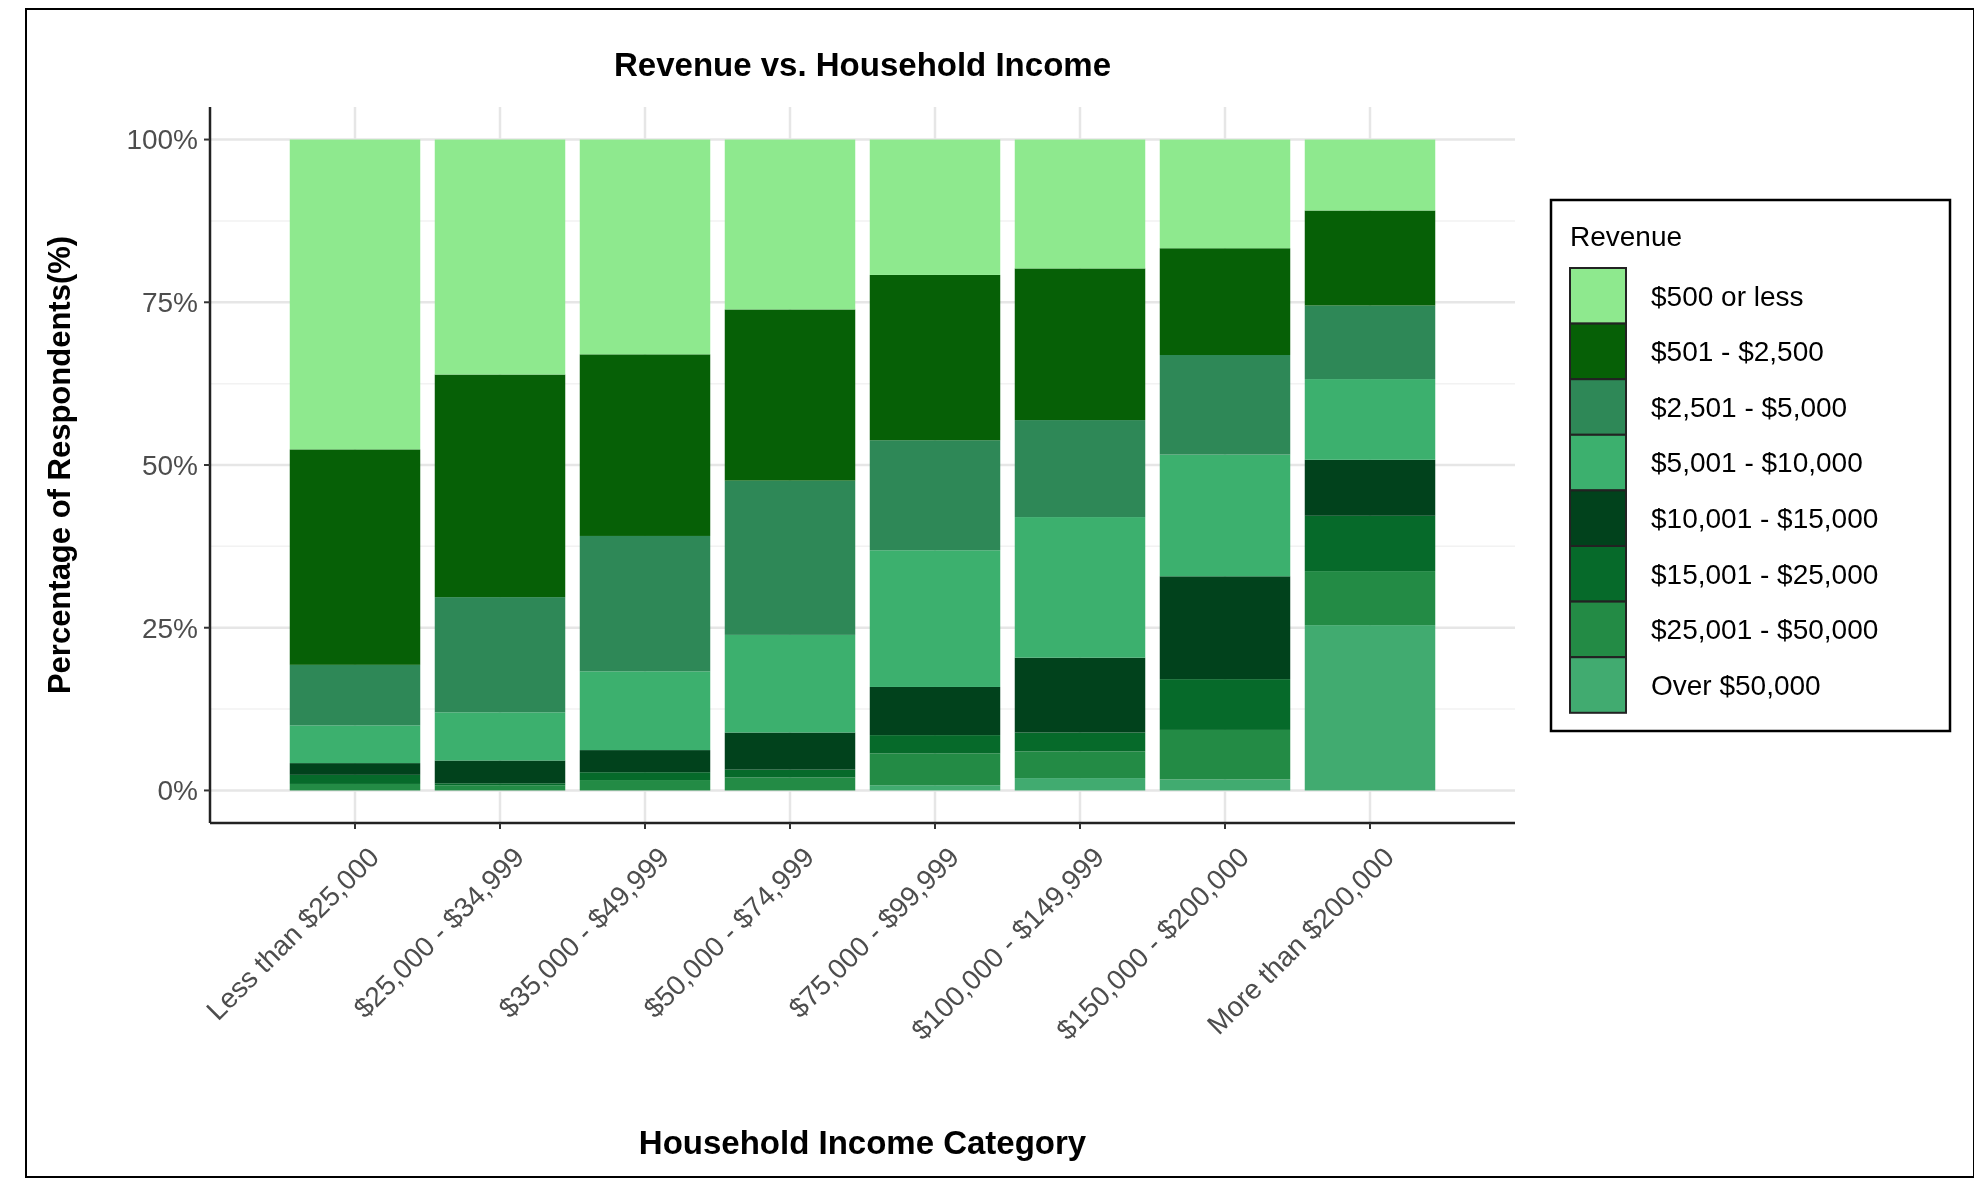  What do you see at coordinates (862, 1142) in the screenshot?
I see `x-axis-title: Household Income Category` at bounding box center [862, 1142].